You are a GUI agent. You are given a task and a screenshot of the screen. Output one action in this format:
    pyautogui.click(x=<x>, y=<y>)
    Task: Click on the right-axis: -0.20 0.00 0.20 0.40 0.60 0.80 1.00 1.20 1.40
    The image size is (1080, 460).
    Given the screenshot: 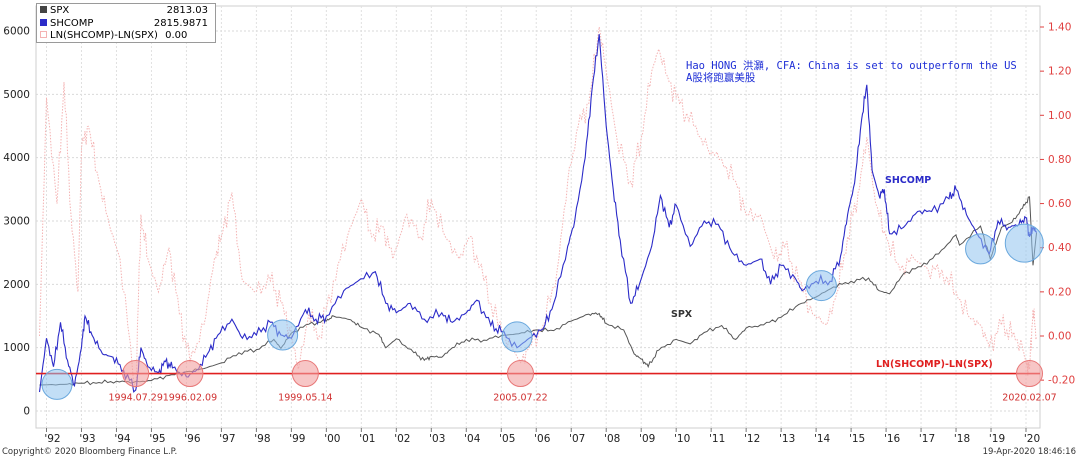 What is the action you would take?
    pyautogui.click(x=1057, y=204)
    